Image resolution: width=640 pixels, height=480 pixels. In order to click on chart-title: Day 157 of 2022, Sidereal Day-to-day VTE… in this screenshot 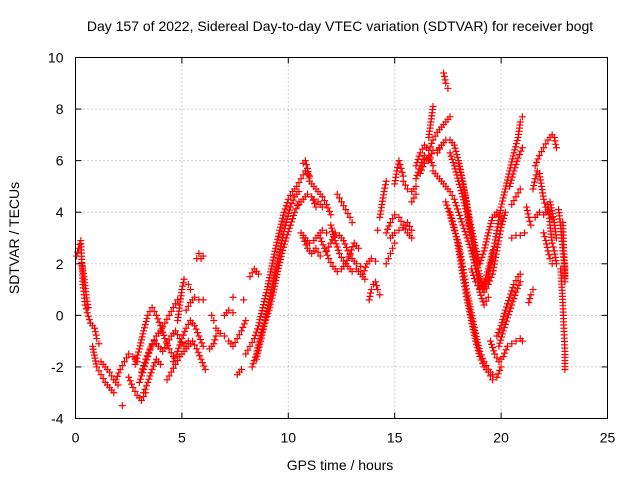, I will do `click(340, 26)`.